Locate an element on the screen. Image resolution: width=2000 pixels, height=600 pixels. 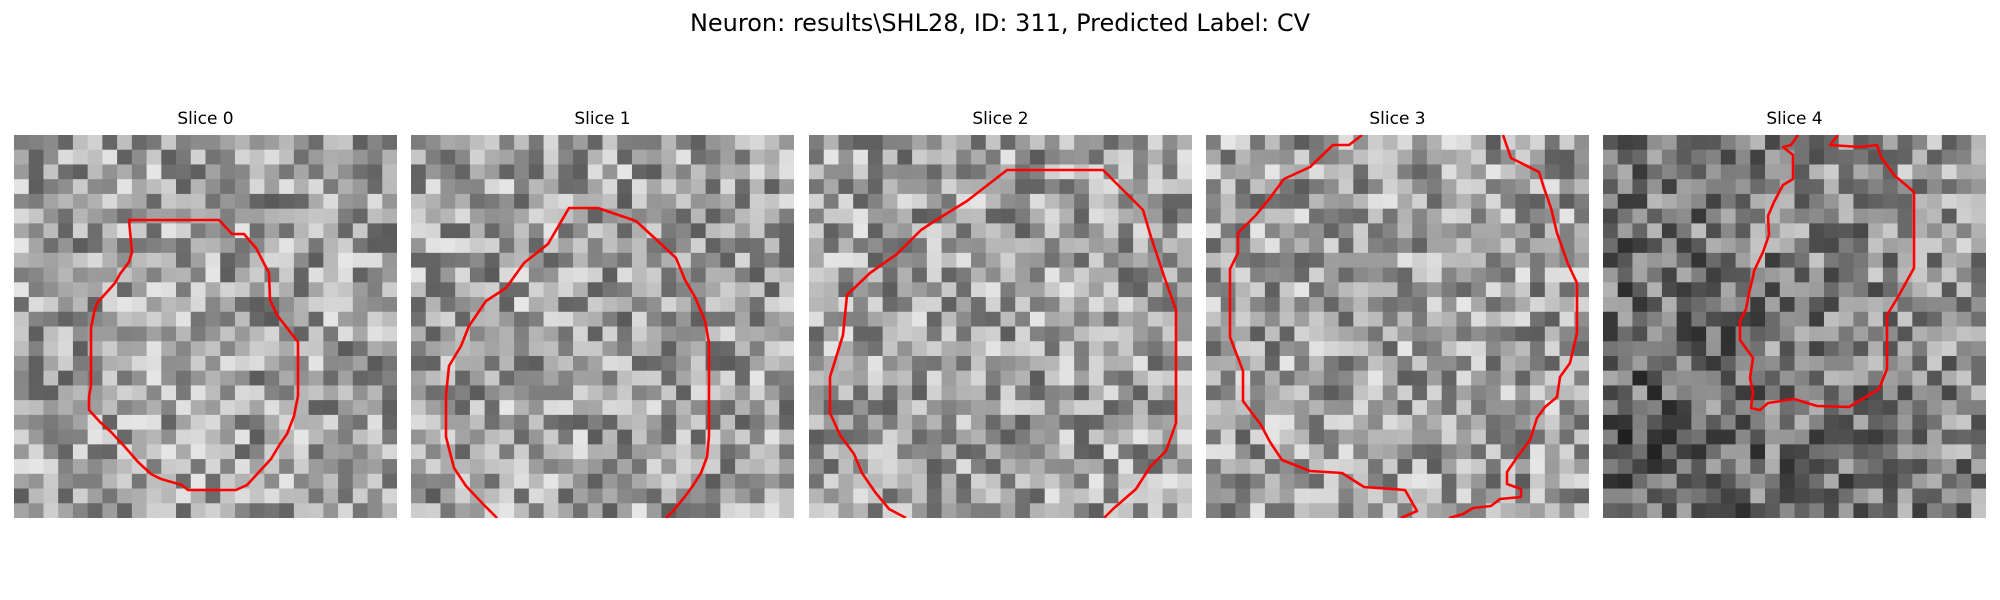
slice-panel-4: Slice 4 is located at coordinates (1794, 313).